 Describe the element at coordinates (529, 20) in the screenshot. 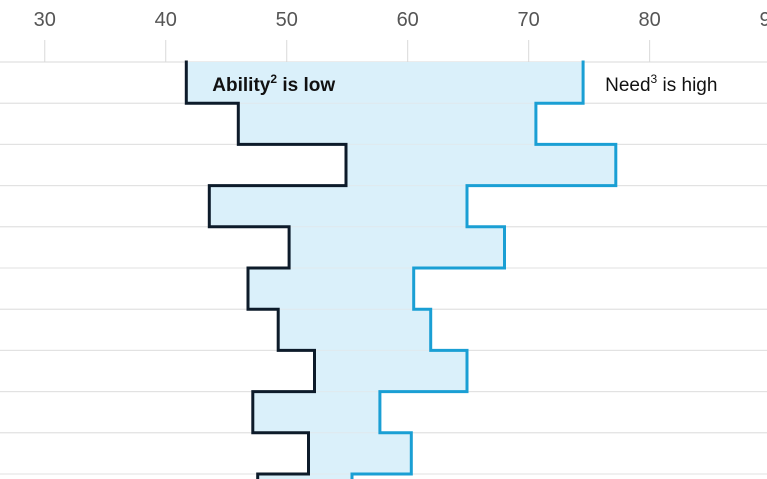

I see `x-tick-label-70: 70` at that location.